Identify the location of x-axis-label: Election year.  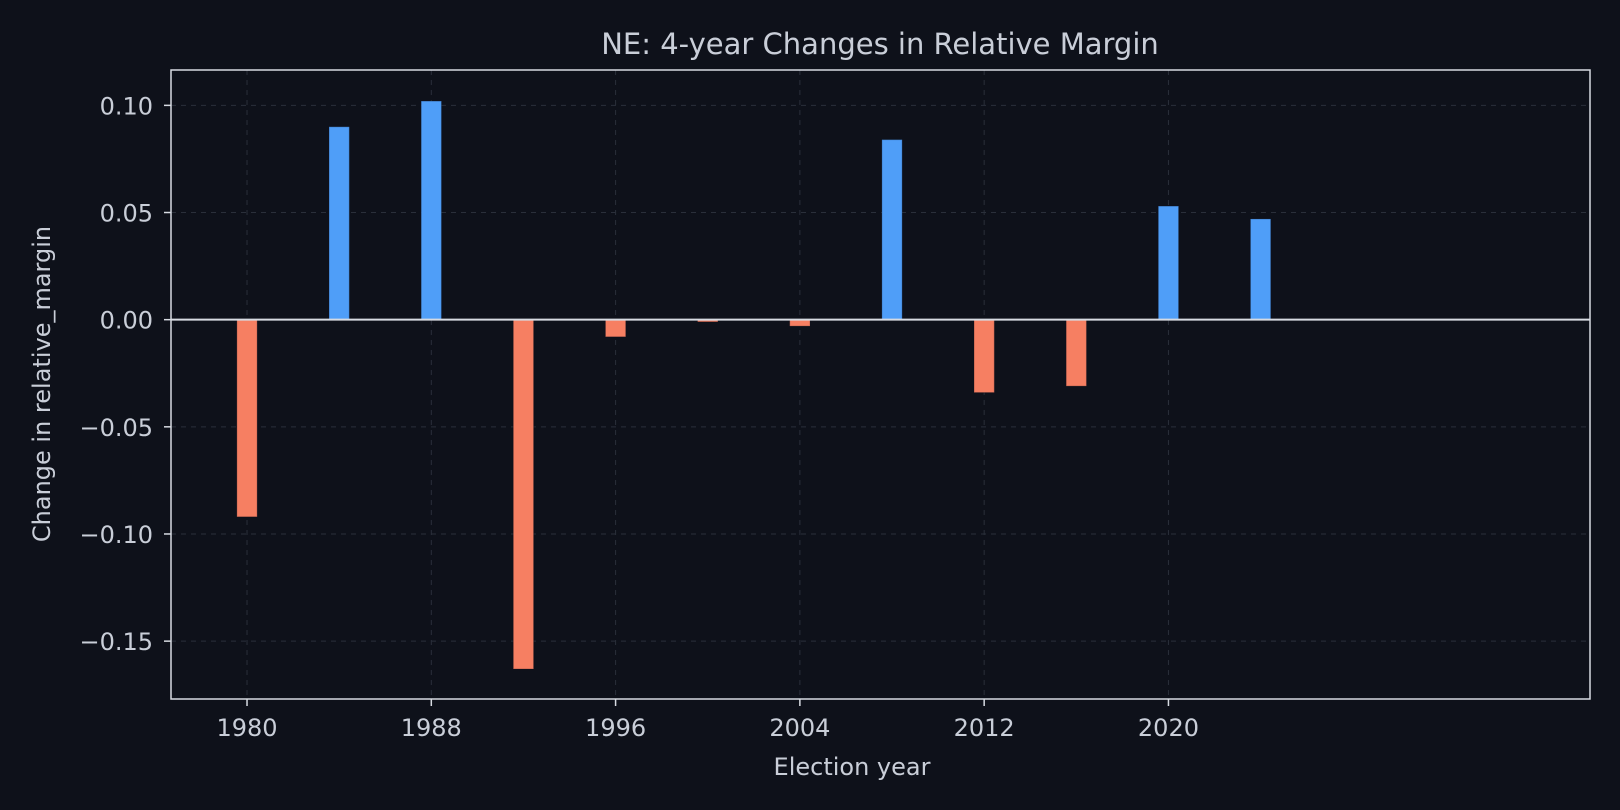
(852, 767).